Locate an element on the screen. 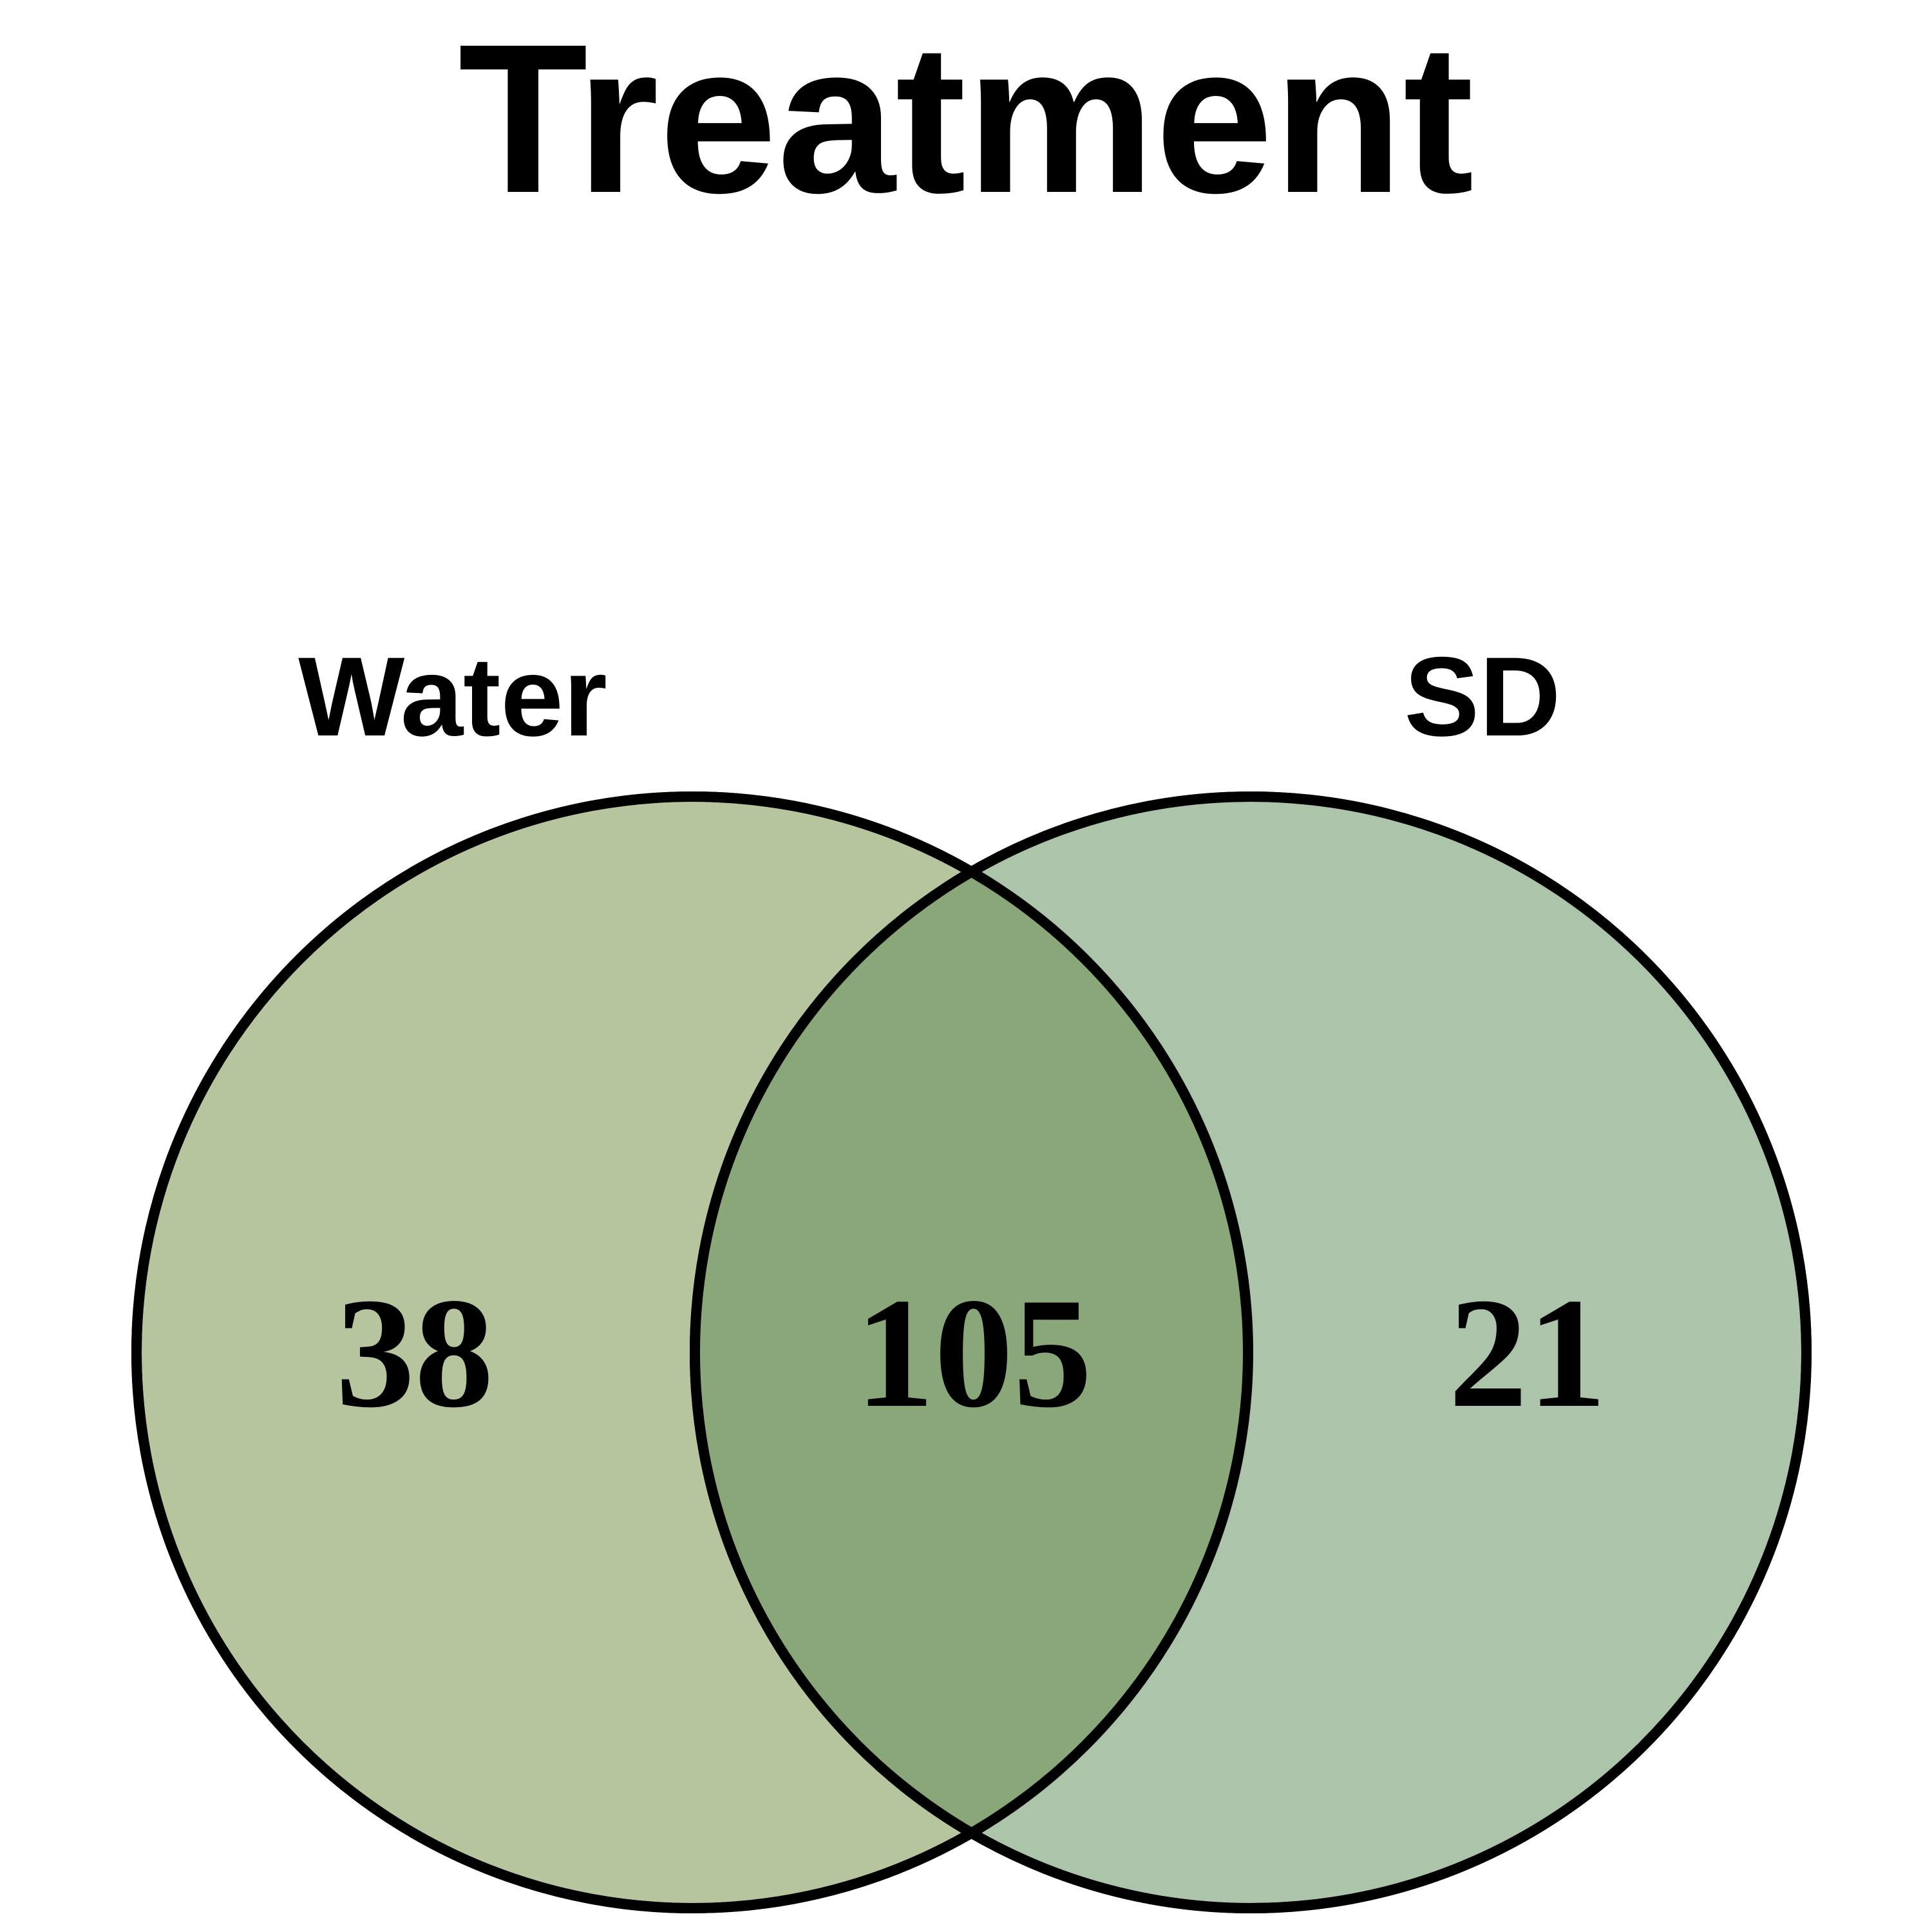 The width and height of the screenshot is (1932, 1932). sd-only-count: 21 is located at coordinates (1528, 1352).